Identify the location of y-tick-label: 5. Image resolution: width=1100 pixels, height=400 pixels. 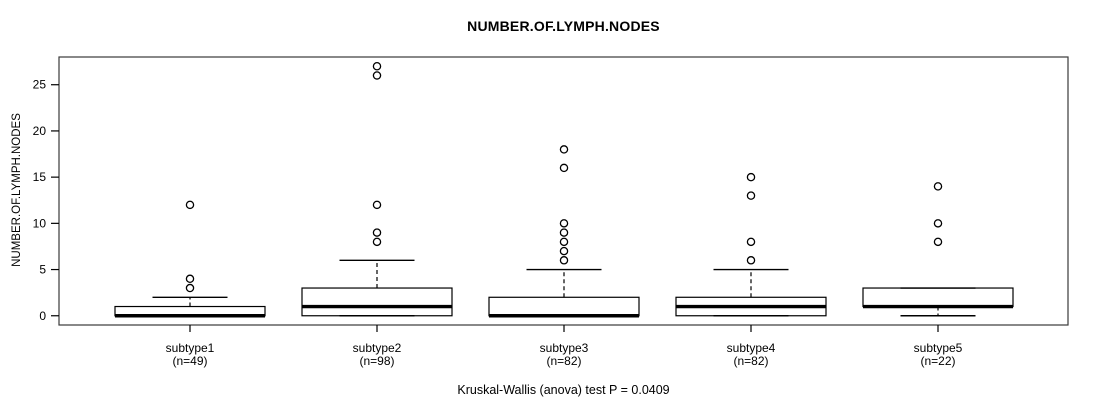
(42, 270).